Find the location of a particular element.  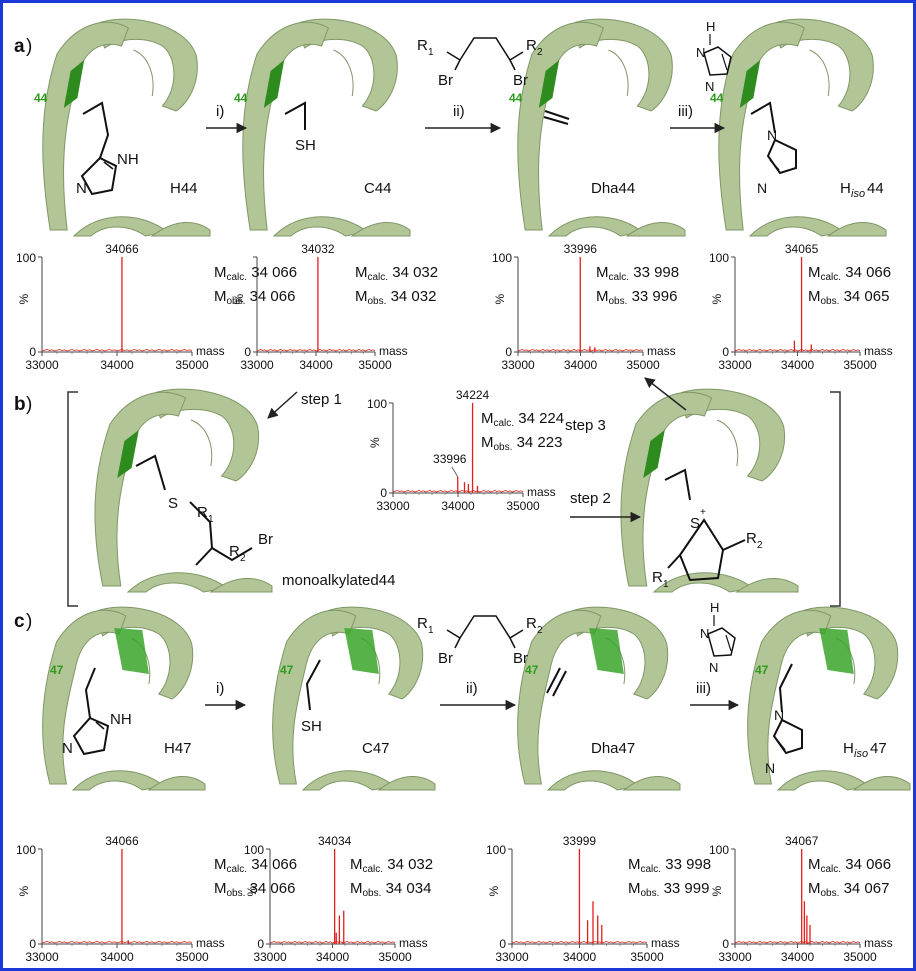

m-obs-annotation: Mobs. 34 034 is located at coordinates (390, 889).